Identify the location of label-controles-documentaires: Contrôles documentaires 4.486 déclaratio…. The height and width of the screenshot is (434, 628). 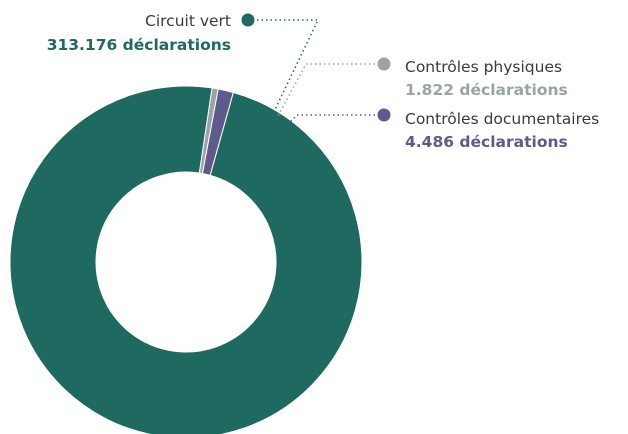
(443, 129).